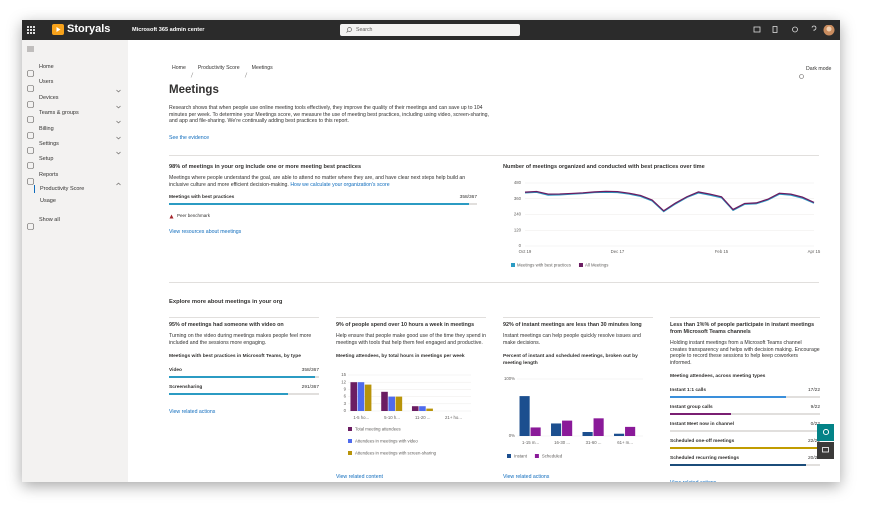 The image size is (883, 524). I want to click on nav-item: Setup, so click(75, 162).